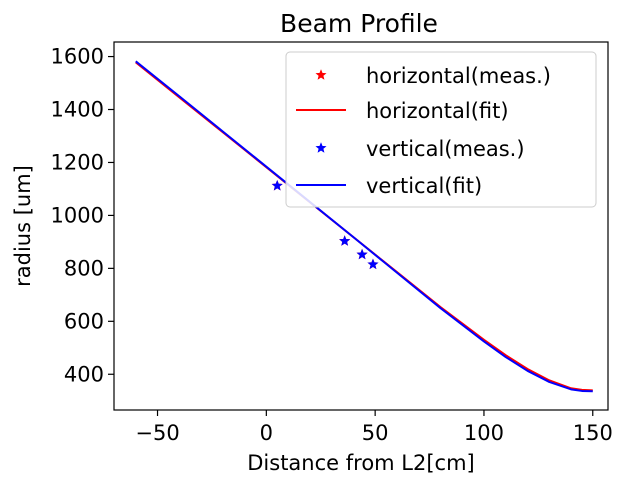 Image resolution: width=621 pixels, height=484 pixels. What do you see at coordinates (593, 433) in the screenshot?
I see `x-tick-label: 150` at bounding box center [593, 433].